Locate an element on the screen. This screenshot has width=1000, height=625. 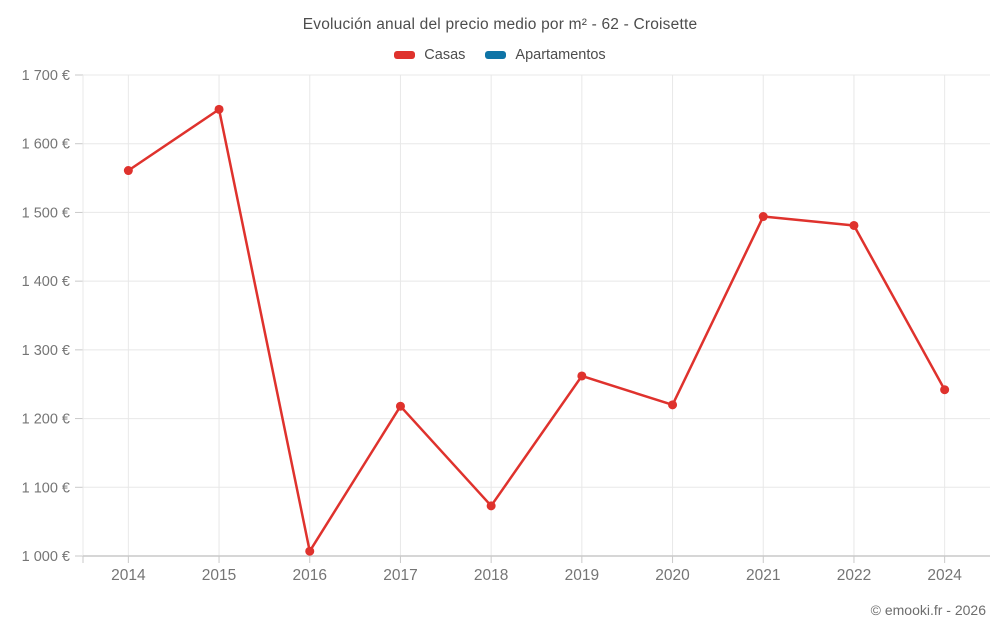
apartamentos-series-swatch-icon is located at coordinates (496, 55).